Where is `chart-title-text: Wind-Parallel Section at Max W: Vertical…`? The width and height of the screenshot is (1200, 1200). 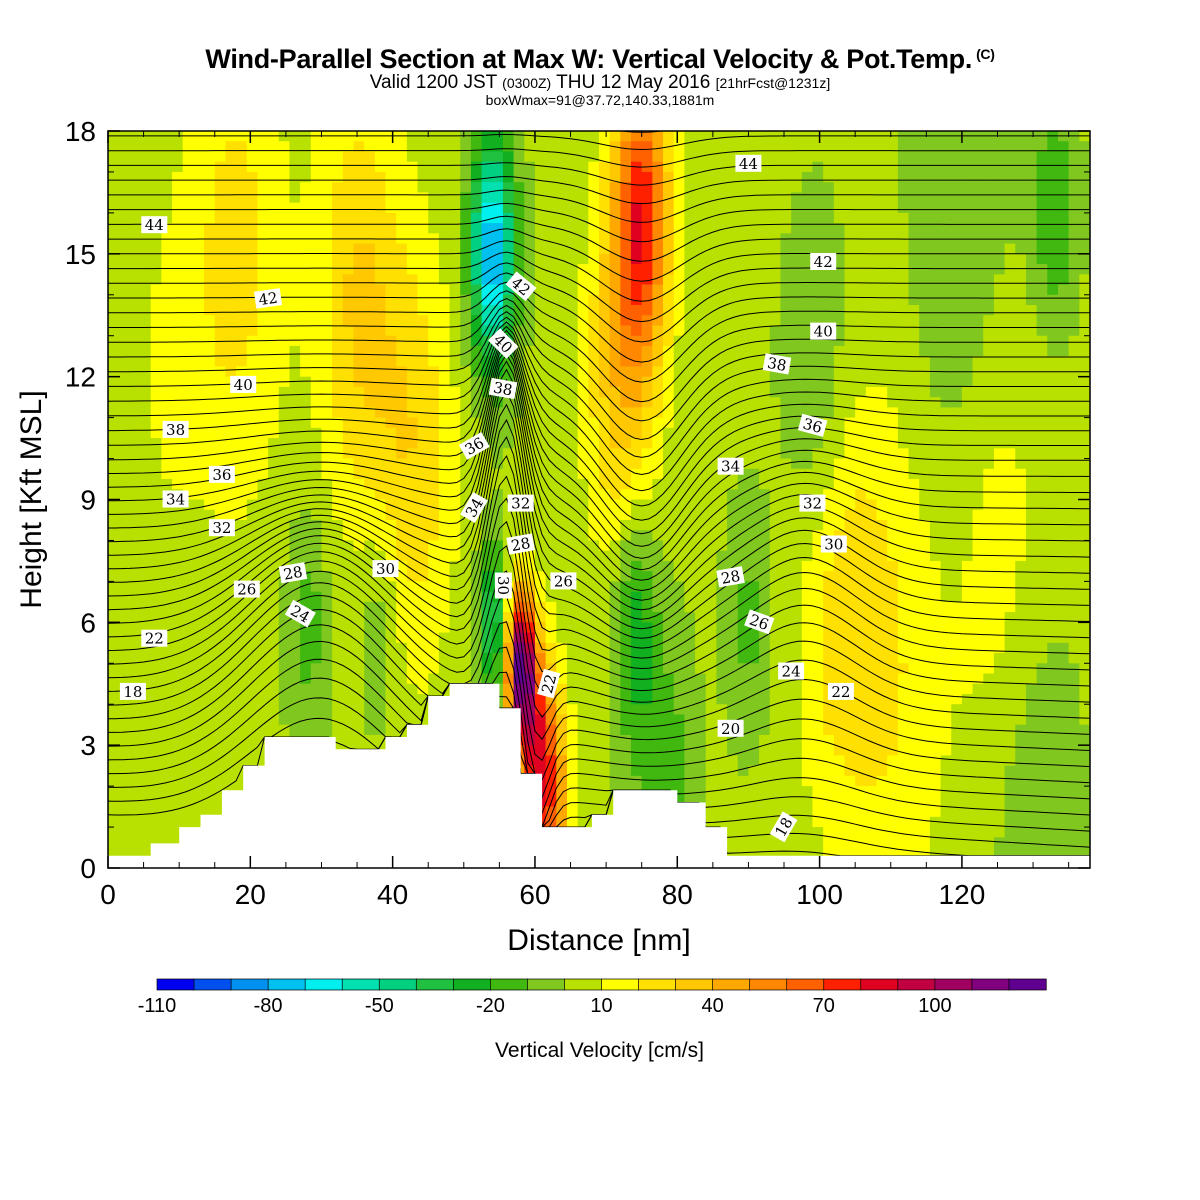
chart-title-text: Wind-Parallel Section at Max W: Vertical… is located at coordinates (589, 59).